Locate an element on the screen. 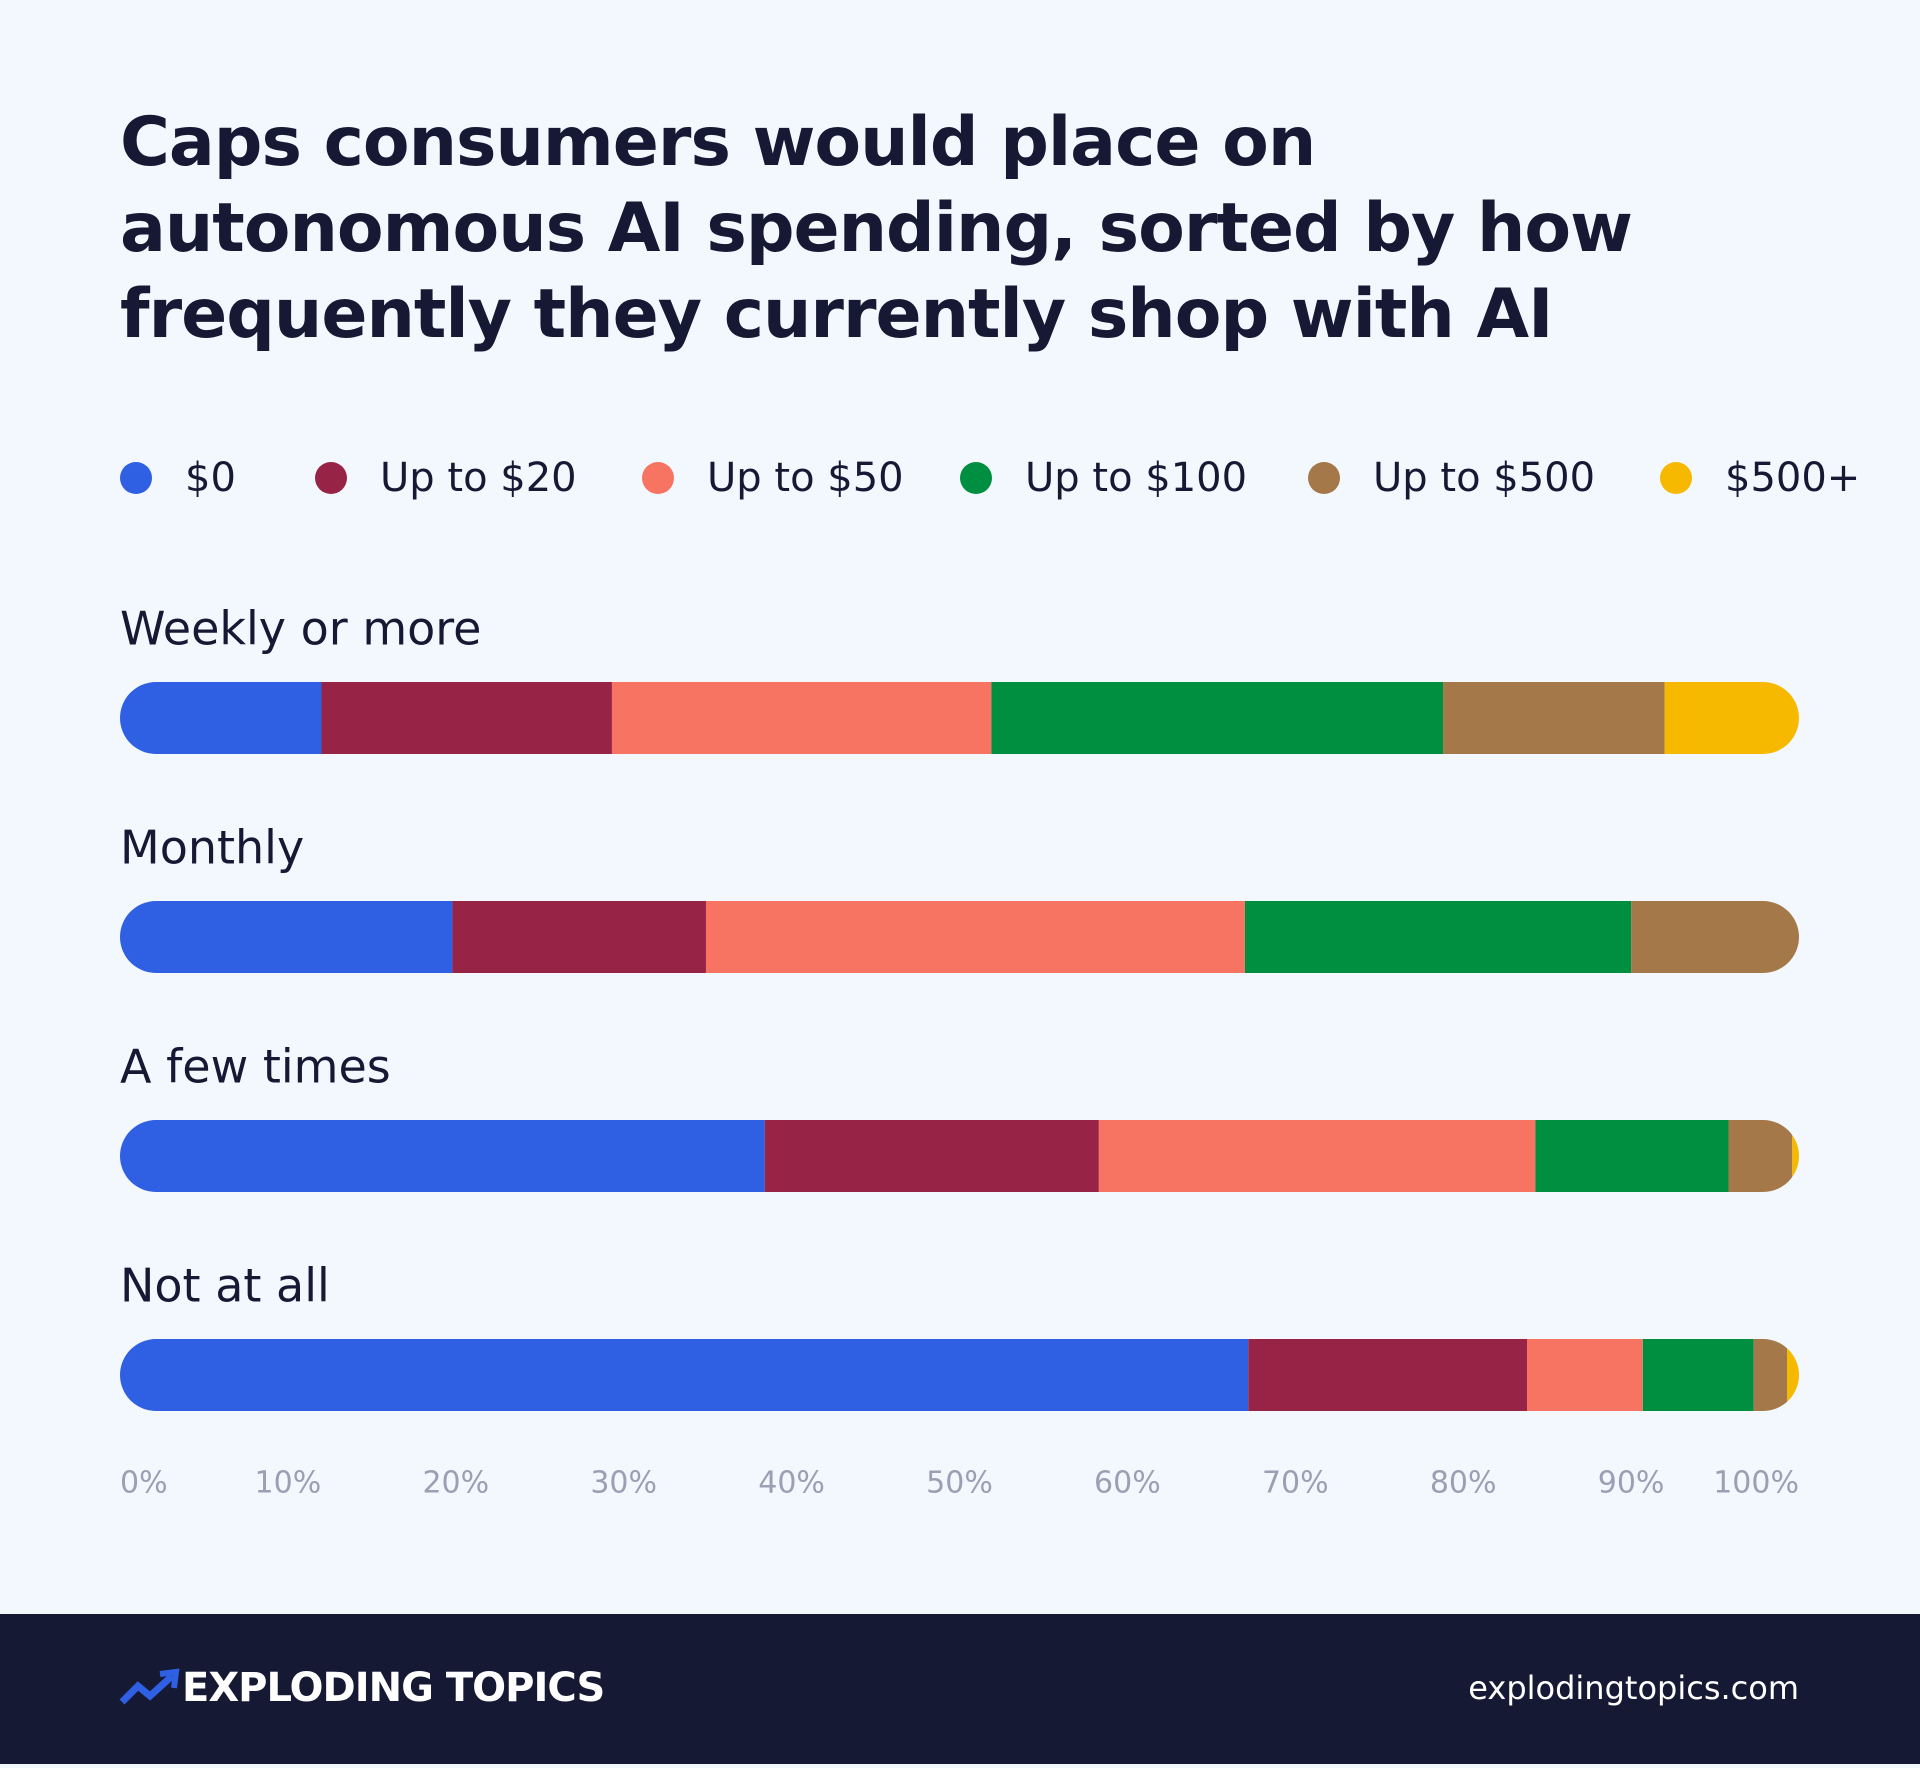 The width and height of the screenshot is (1920, 1768). brand: EXPLODING TOPICS is located at coordinates (393, 1688).